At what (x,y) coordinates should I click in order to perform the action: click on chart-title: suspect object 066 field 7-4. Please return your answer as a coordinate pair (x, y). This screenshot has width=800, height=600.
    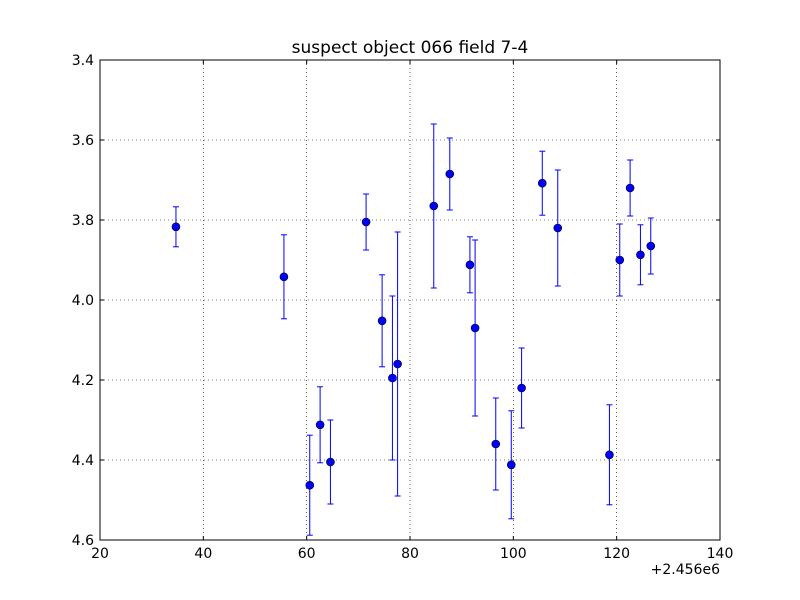
    Looking at the image, I should click on (410, 48).